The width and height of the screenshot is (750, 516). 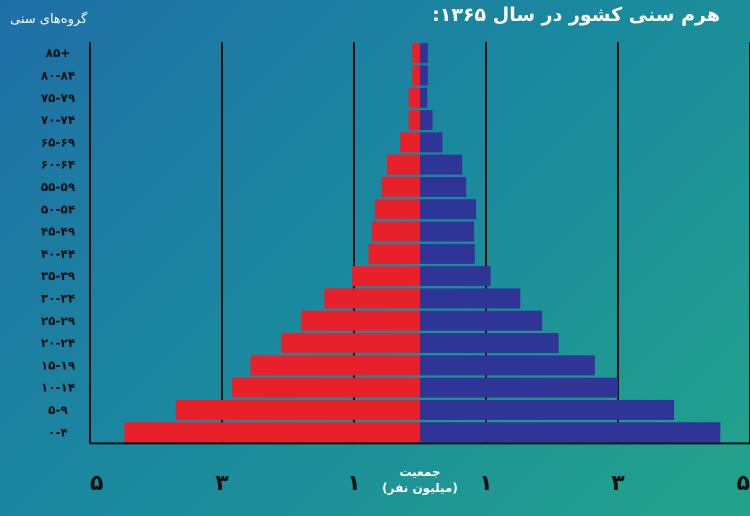 What do you see at coordinates (222, 483) in the screenshot?
I see `tick-label-1: ۳` at bounding box center [222, 483].